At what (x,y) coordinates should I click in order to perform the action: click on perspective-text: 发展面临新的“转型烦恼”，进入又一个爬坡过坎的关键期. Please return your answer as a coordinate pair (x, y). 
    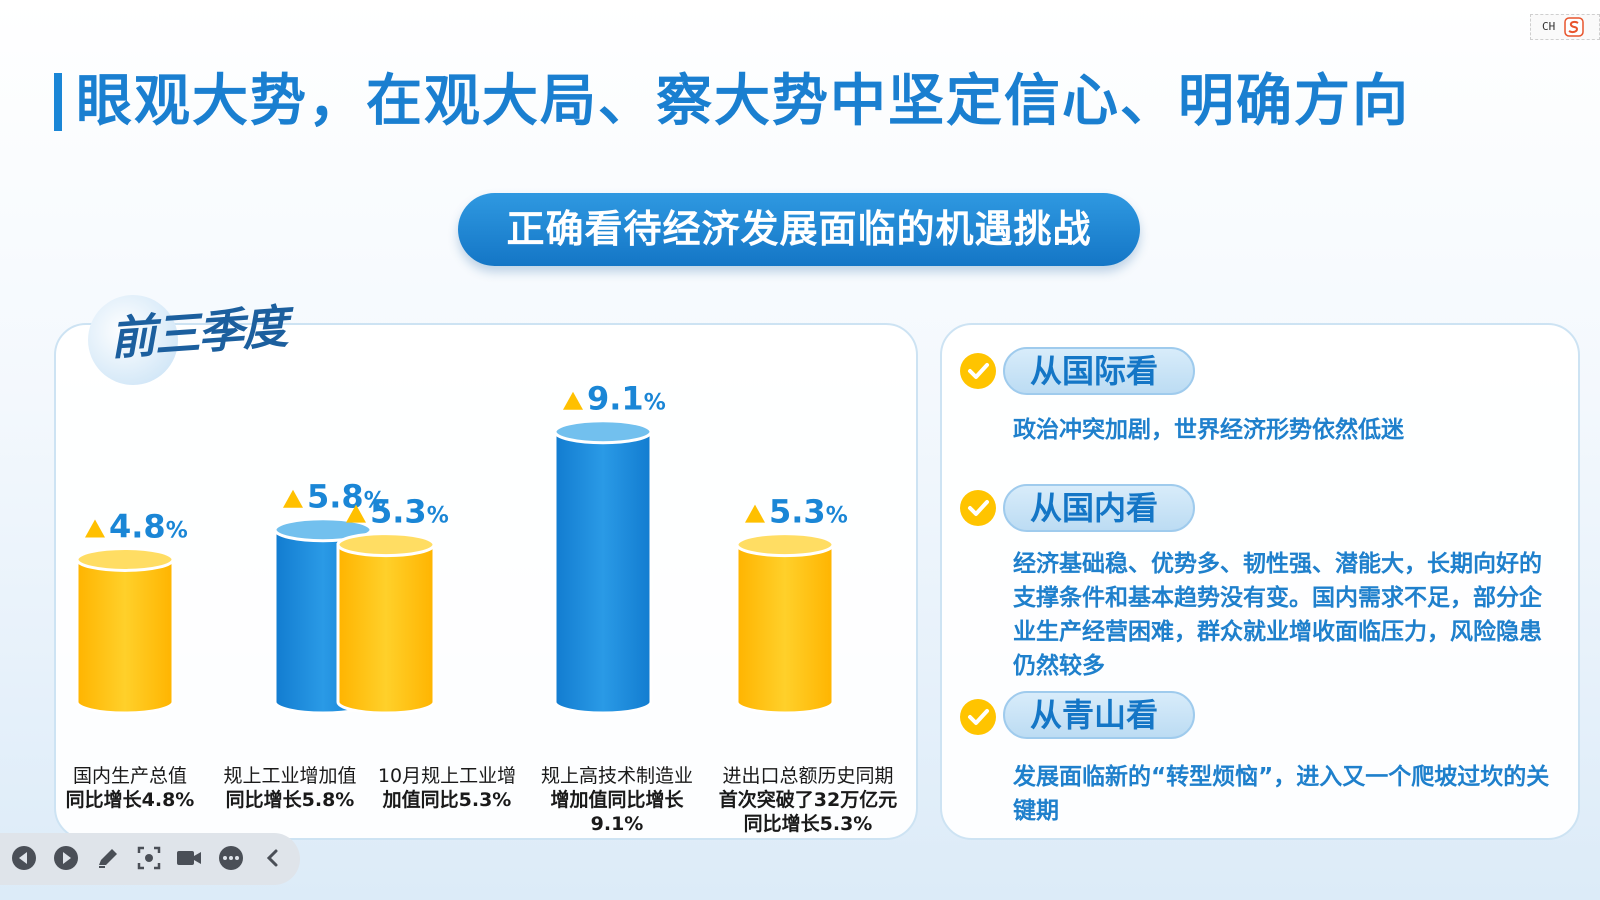
    Looking at the image, I should click on (1281, 794).